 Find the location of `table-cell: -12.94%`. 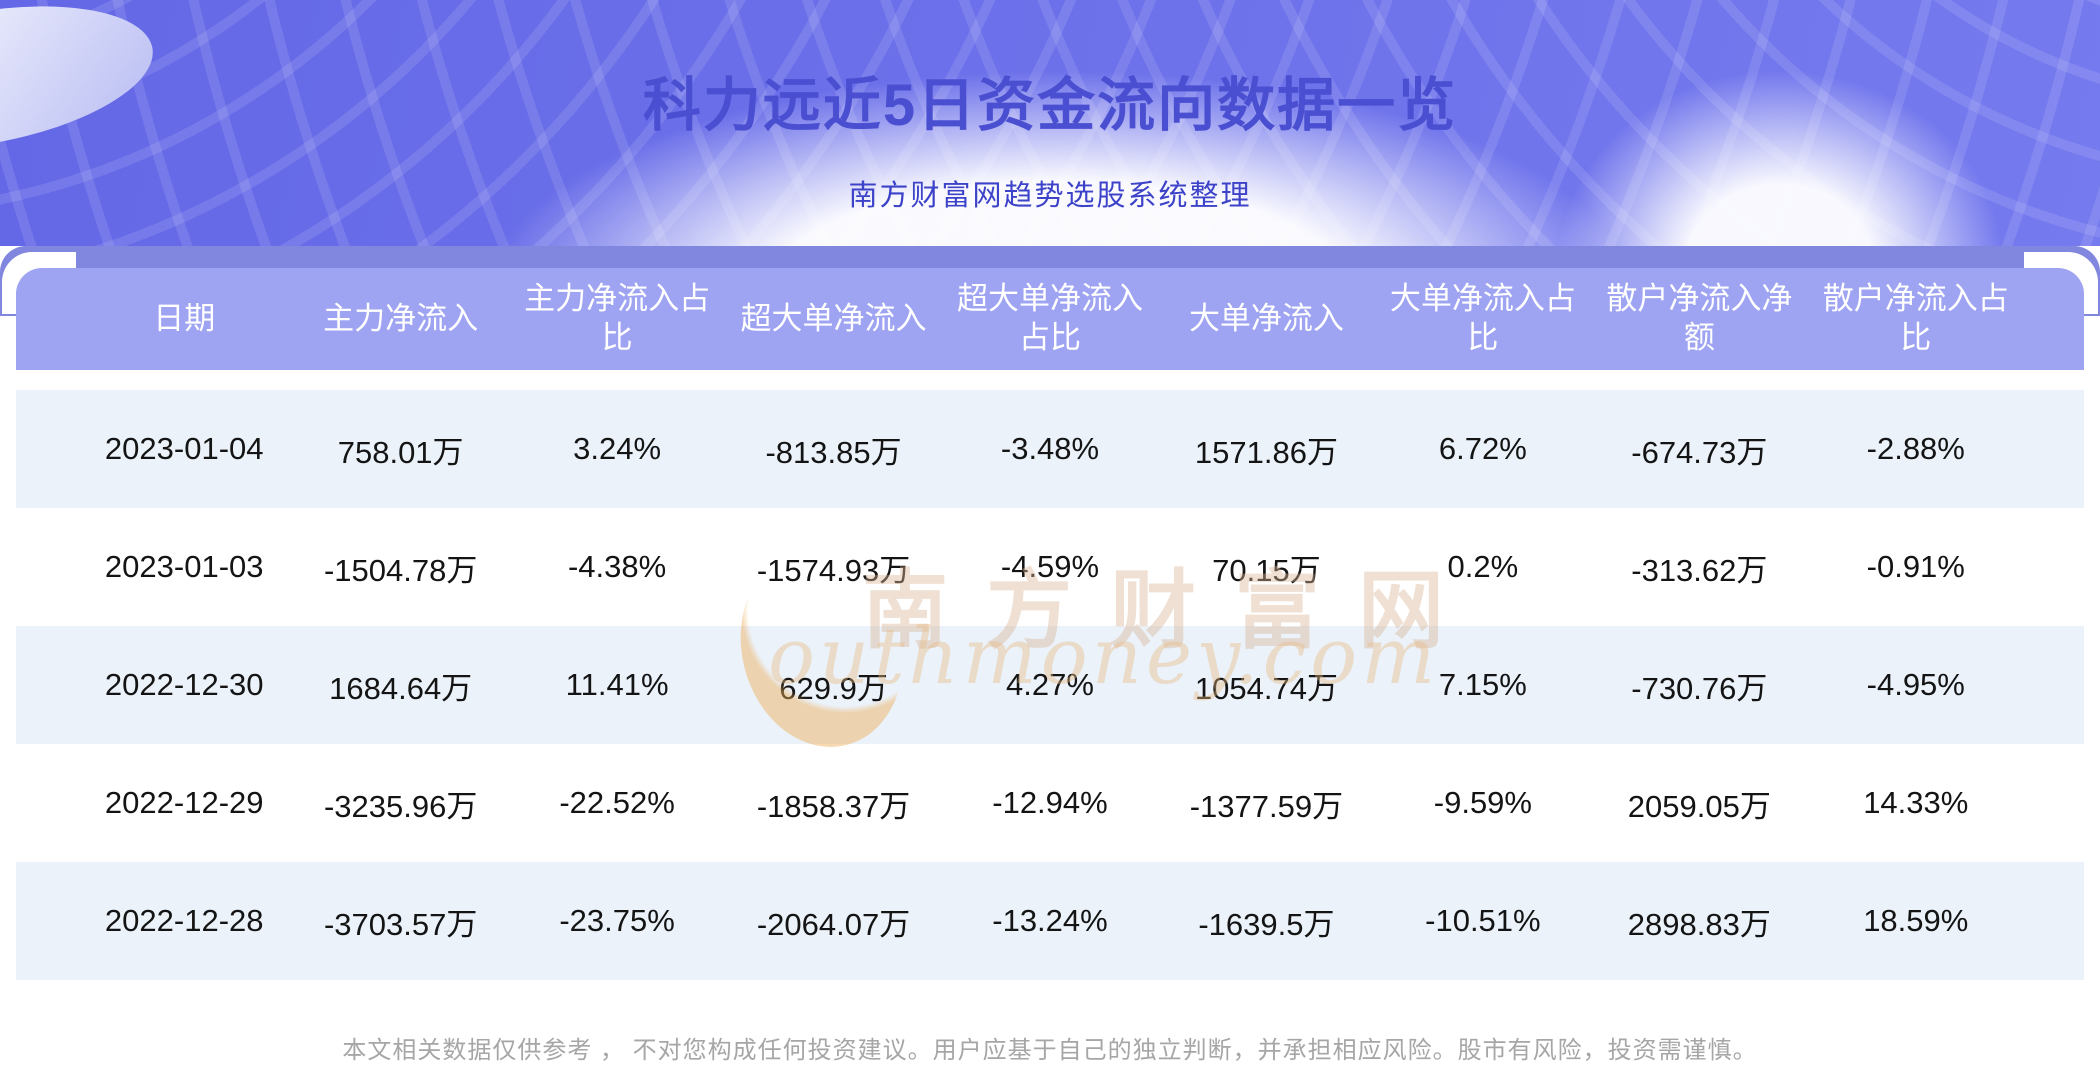

table-cell: -12.94% is located at coordinates (1050, 802).